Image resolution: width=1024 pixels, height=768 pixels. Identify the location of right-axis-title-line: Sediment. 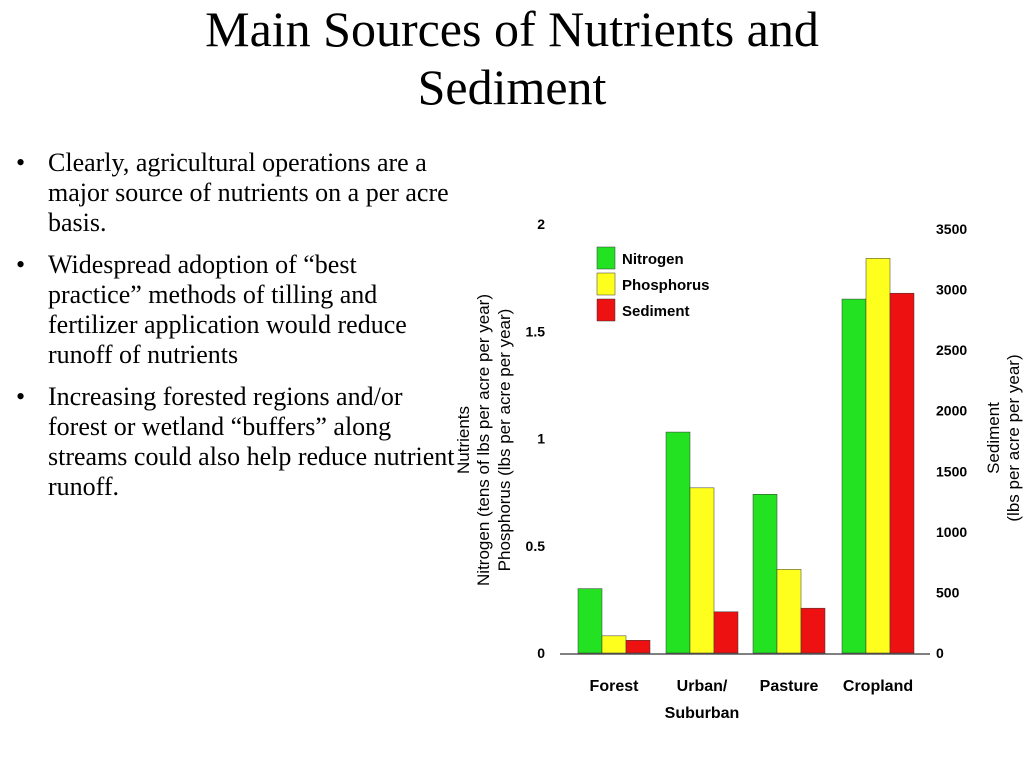
(993, 438).